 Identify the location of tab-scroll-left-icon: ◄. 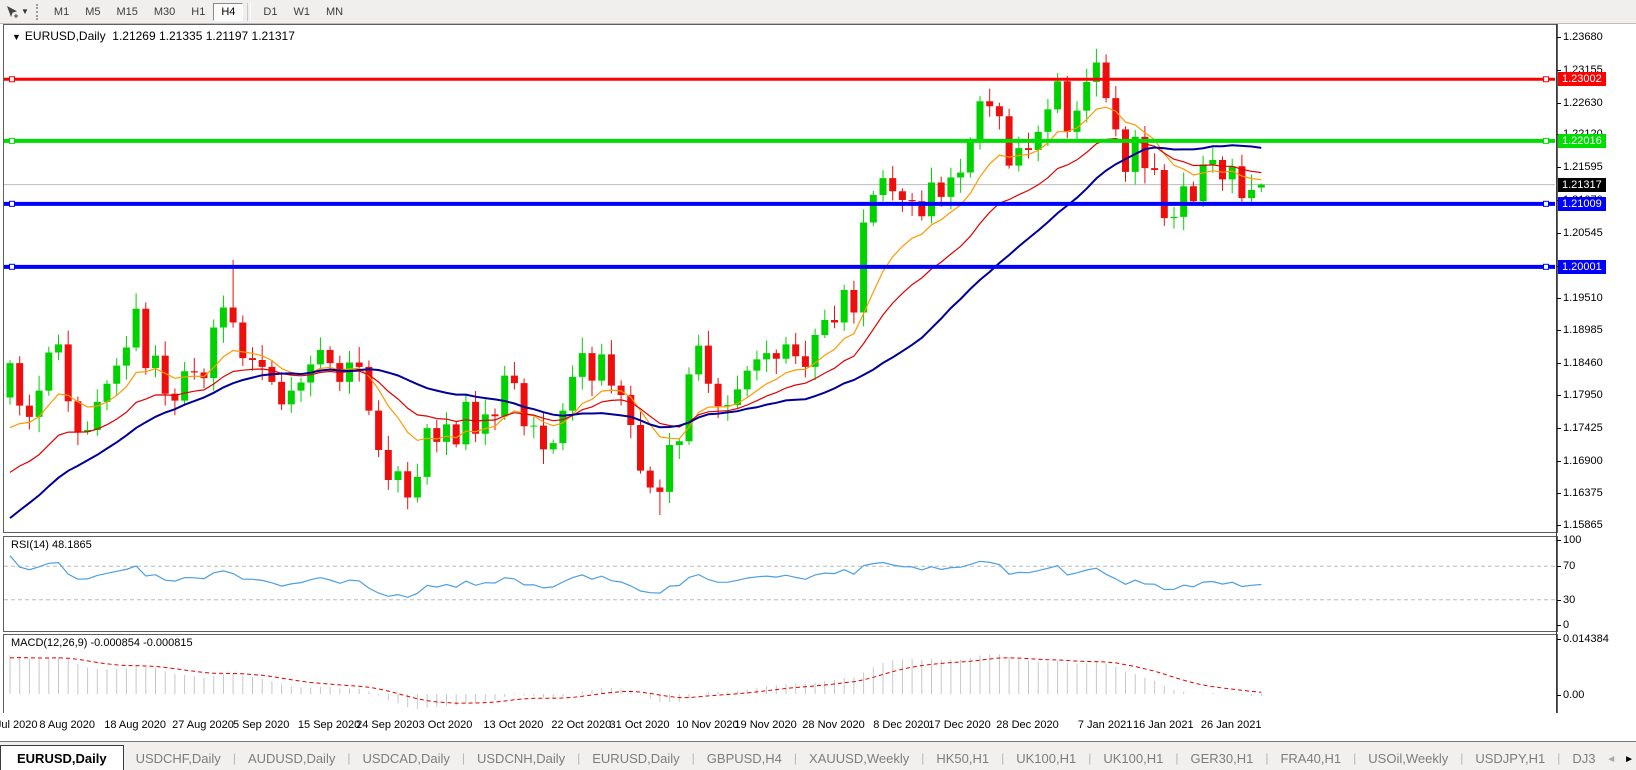
(1611, 759).